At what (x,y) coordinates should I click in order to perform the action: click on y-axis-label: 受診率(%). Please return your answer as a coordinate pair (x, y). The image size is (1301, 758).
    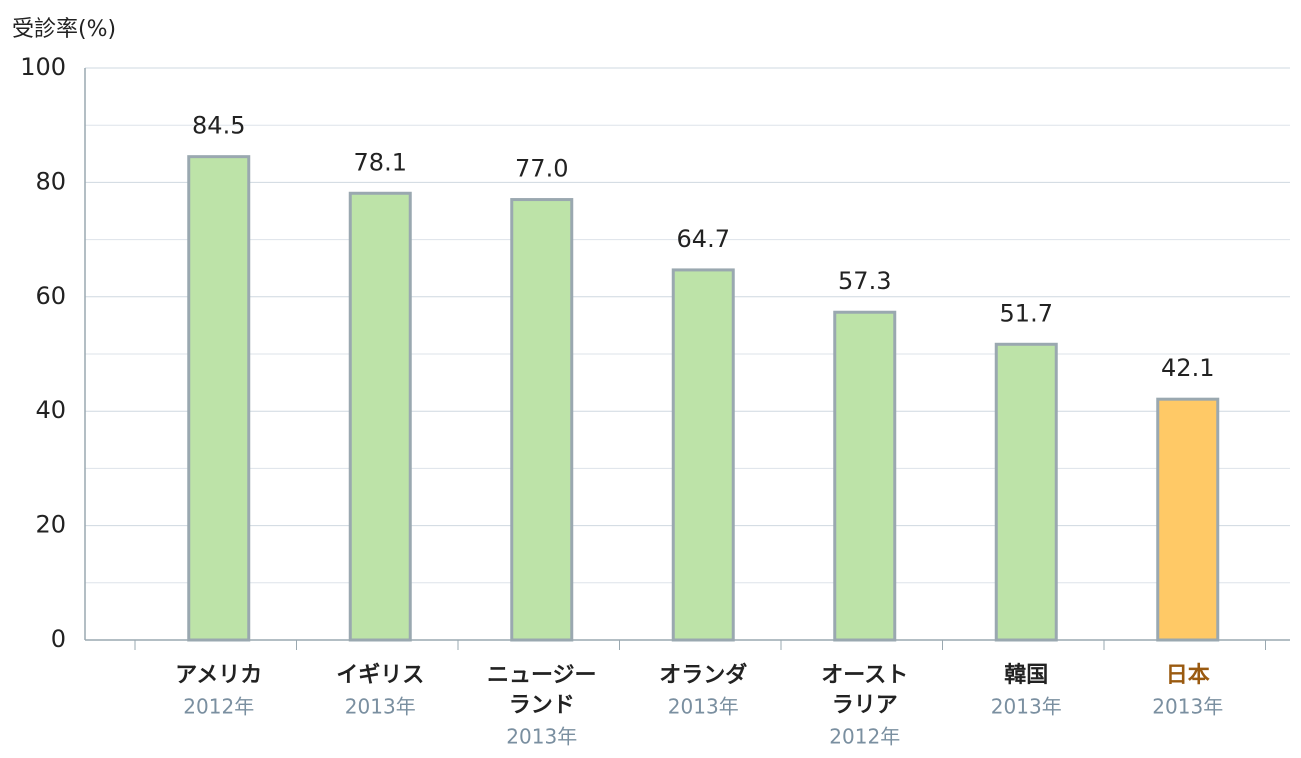
    Looking at the image, I should click on (64, 29).